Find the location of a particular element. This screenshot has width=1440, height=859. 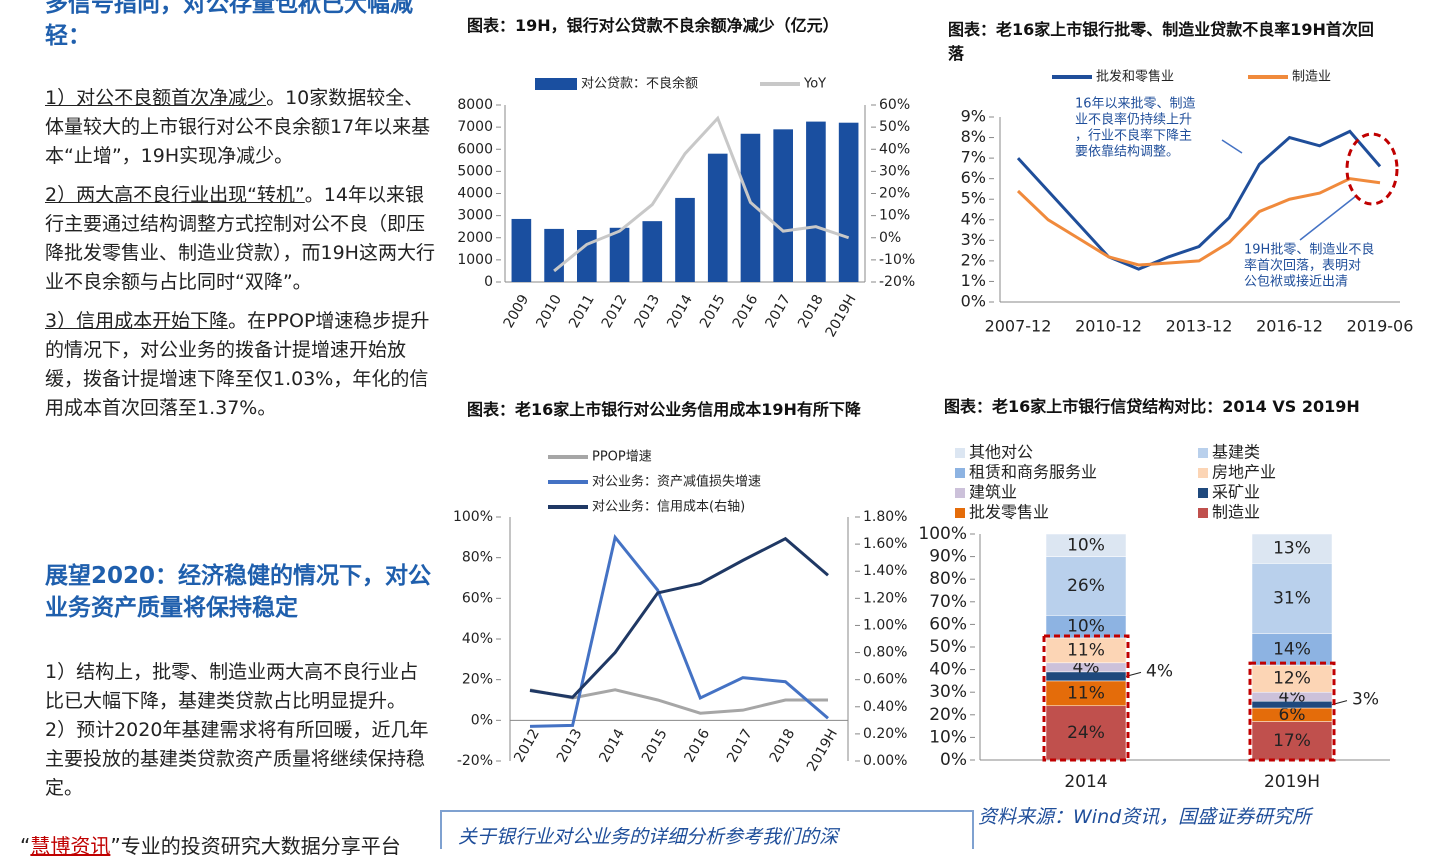

paragraph: 1）结构上，批零、制造业两大高不良行业占比已大幅下降，基建类贷款占比明显提升。 is located at coordinates (232, 686).